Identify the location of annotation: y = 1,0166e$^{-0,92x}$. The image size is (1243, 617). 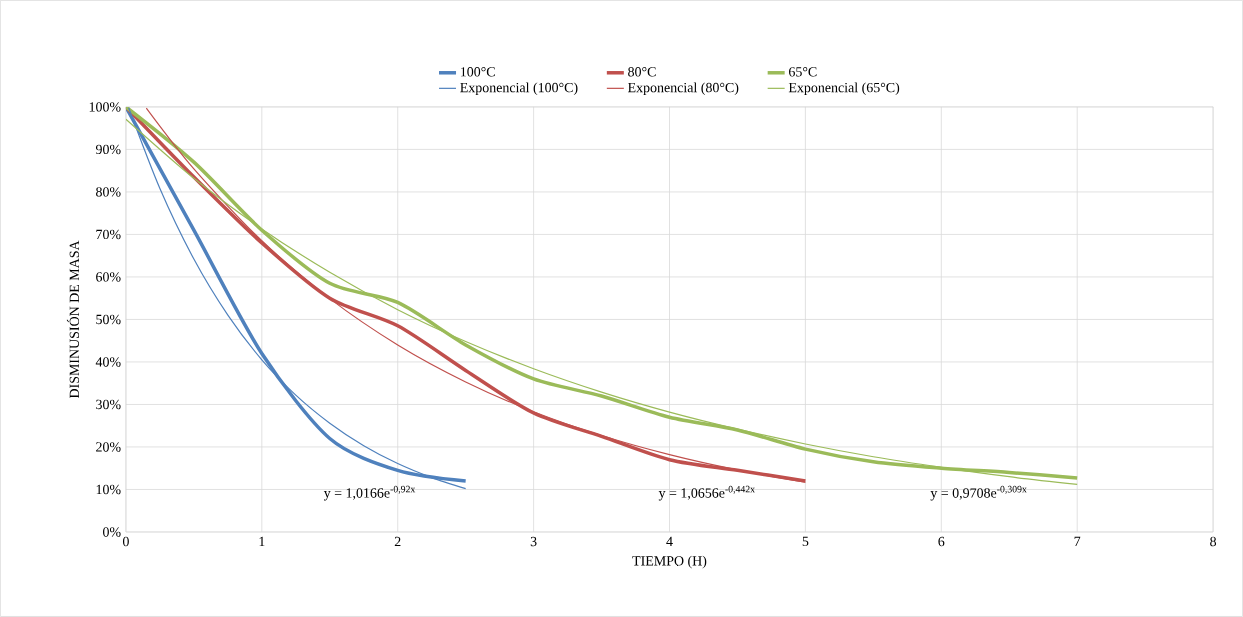
(369, 493).